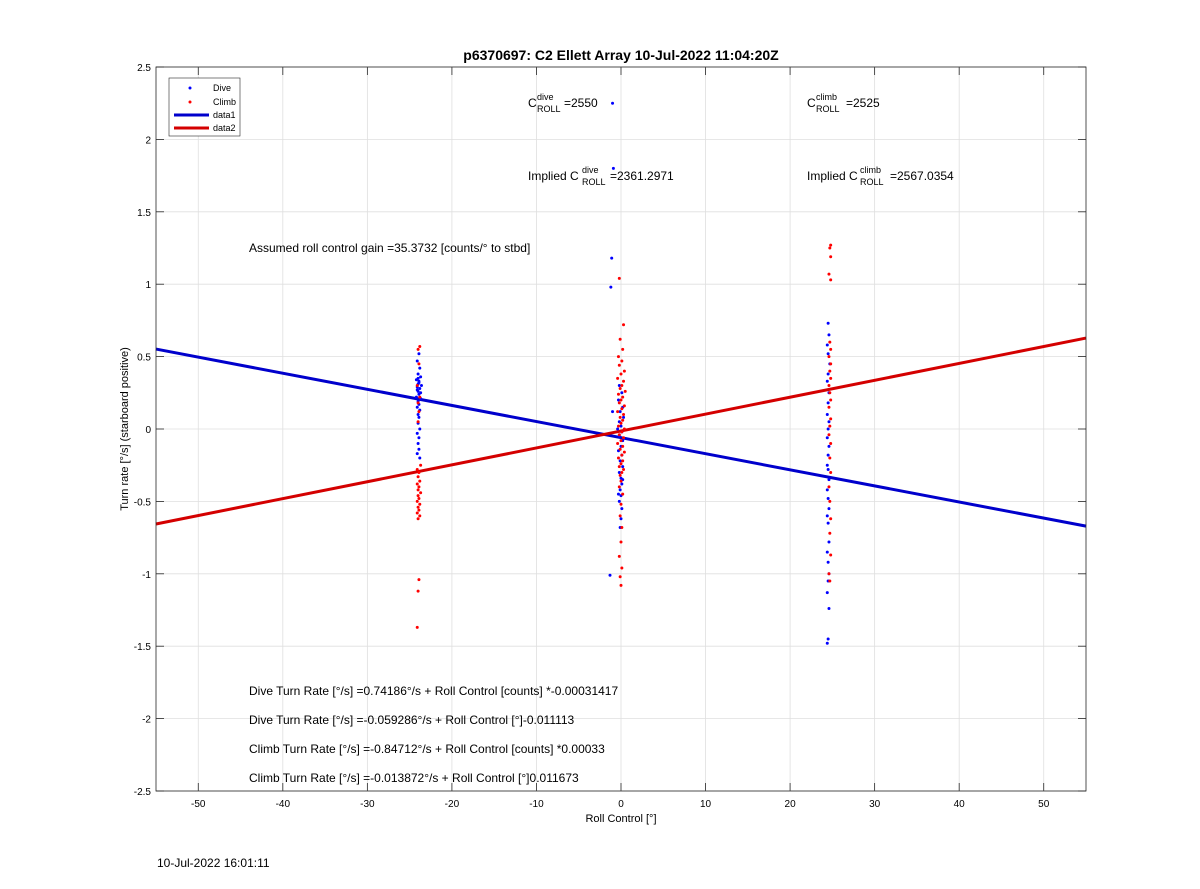  What do you see at coordinates (198, 804) in the screenshot?
I see `x-tick-label: -50` at bounding box center [198, 804].